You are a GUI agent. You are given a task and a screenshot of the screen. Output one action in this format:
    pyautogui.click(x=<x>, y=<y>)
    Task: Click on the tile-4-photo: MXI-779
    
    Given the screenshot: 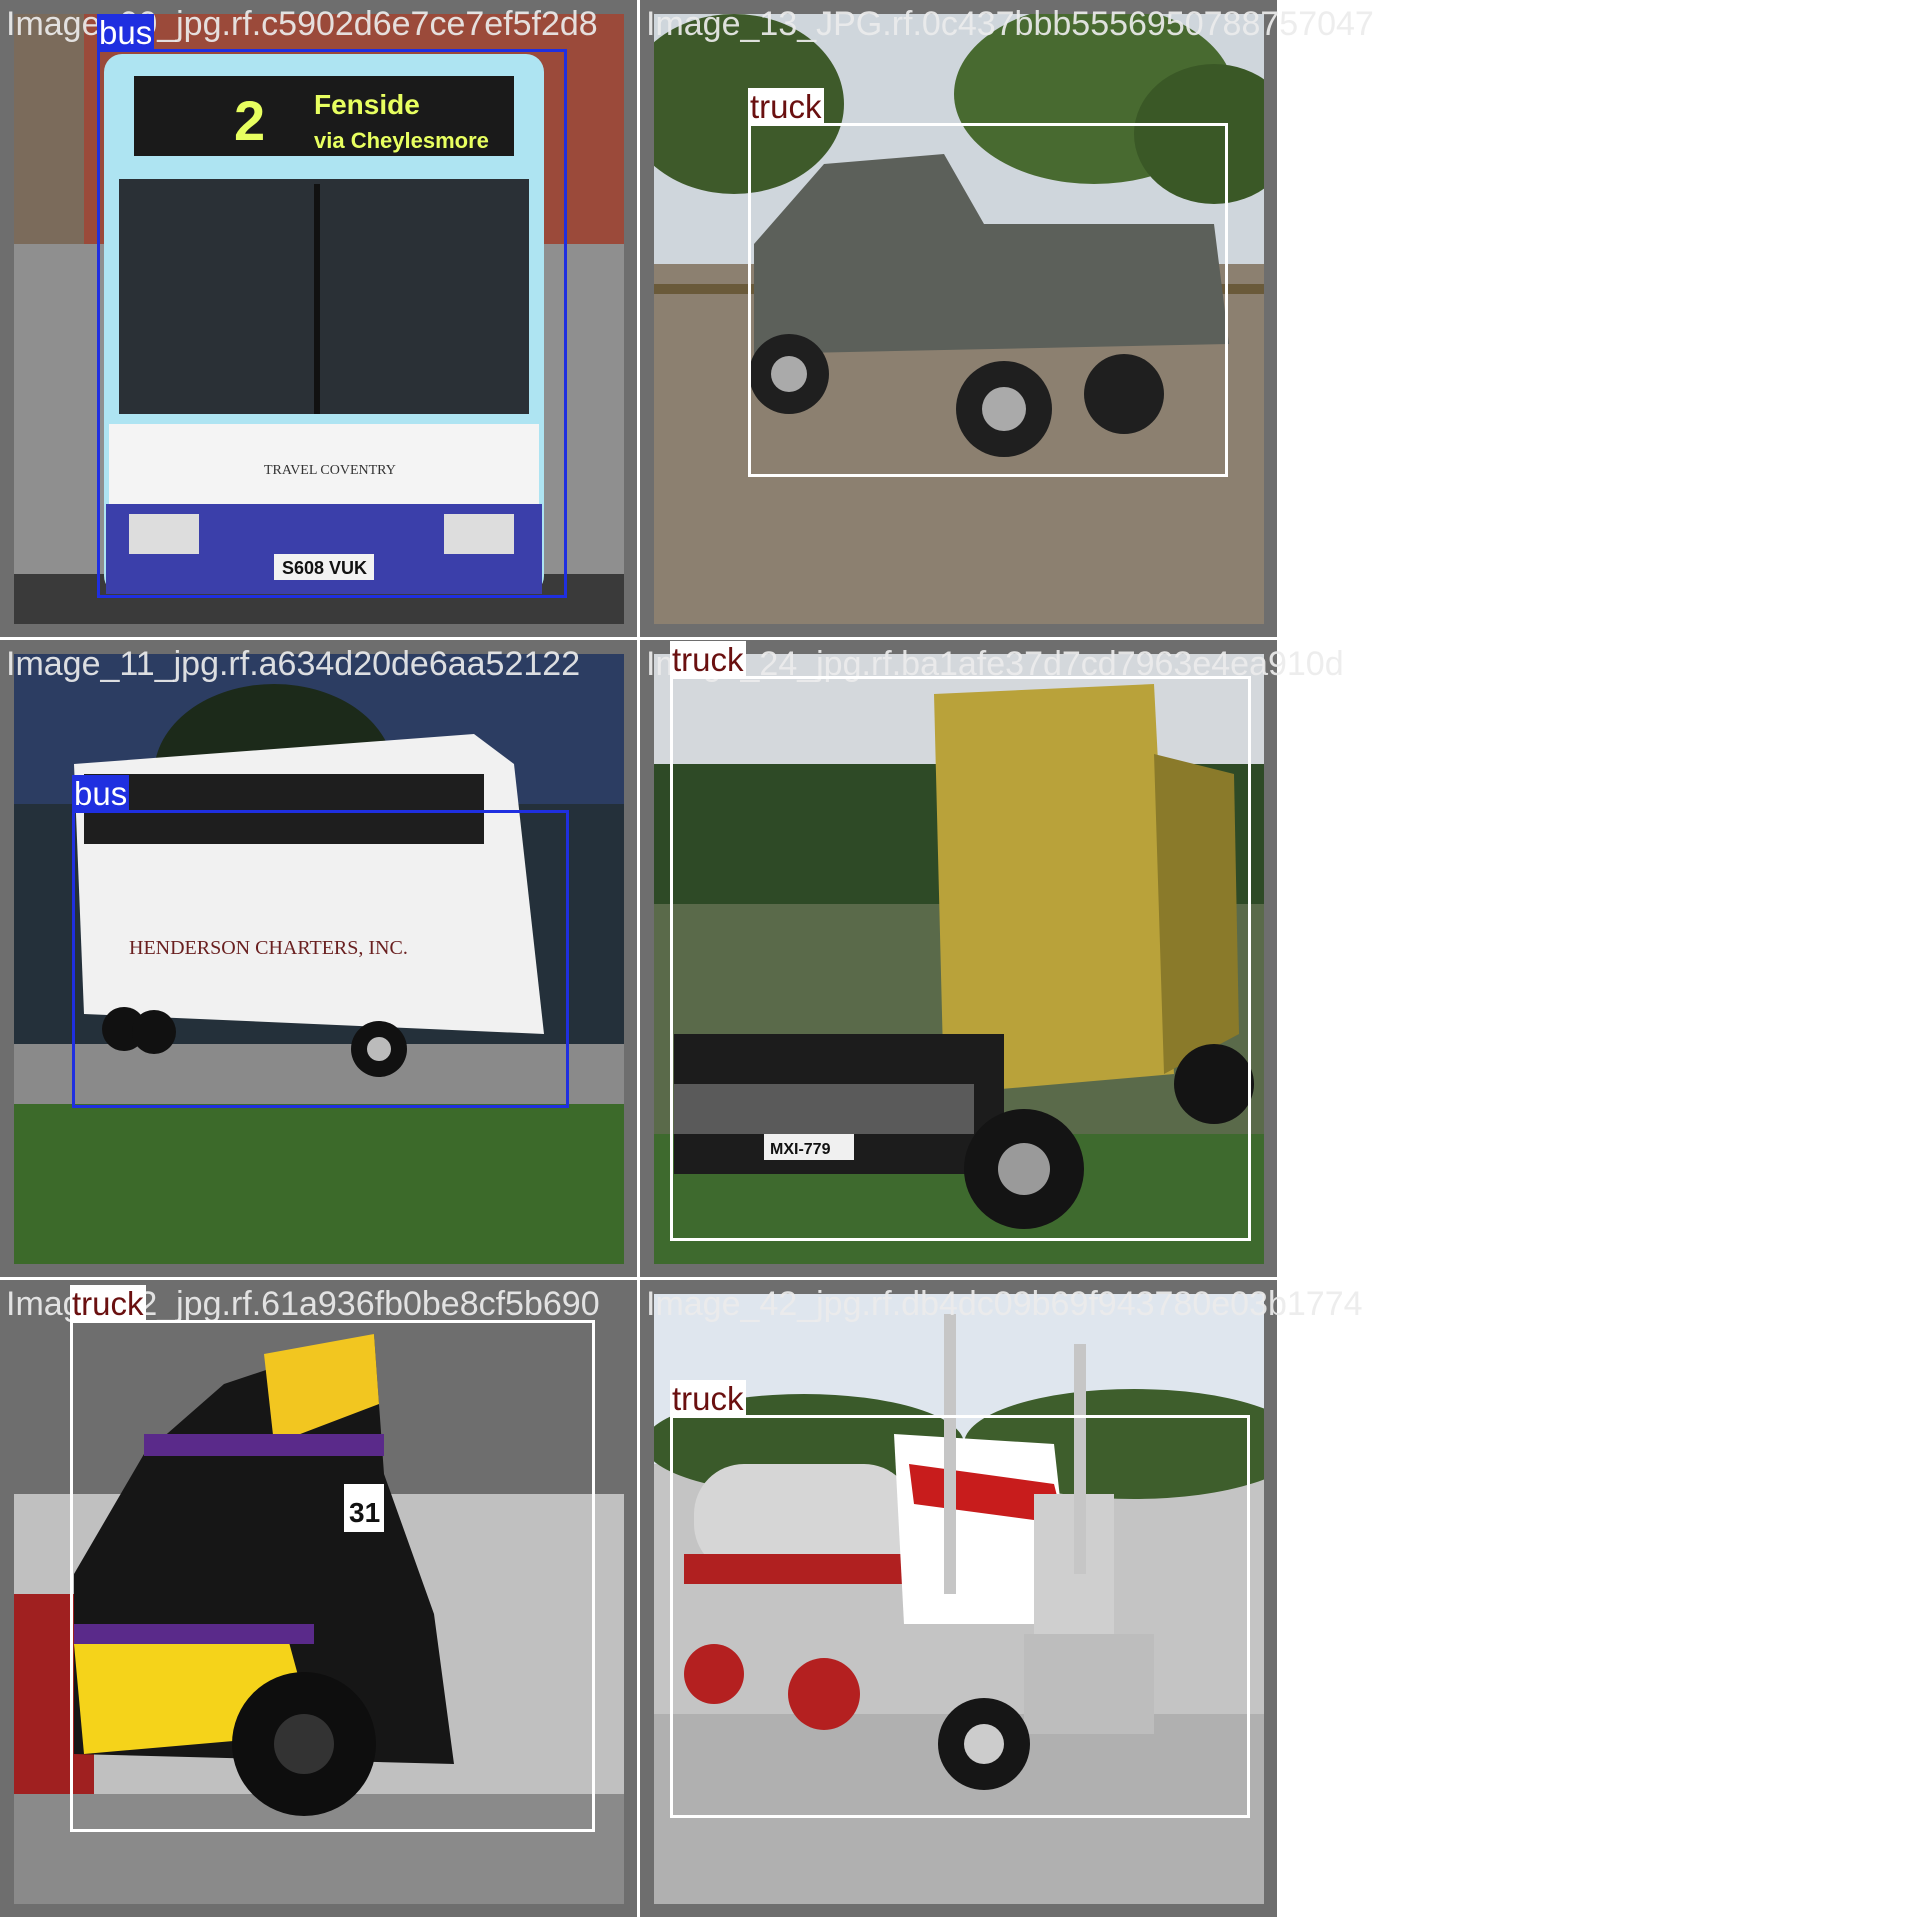 What is the action you would take?
    pyautogui.click(x=959, y=959)
    